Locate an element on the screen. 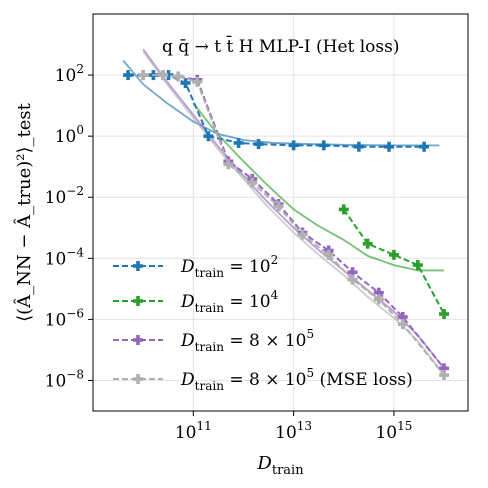  x-tick-label: 1015 is located at coordinates (393, 431).